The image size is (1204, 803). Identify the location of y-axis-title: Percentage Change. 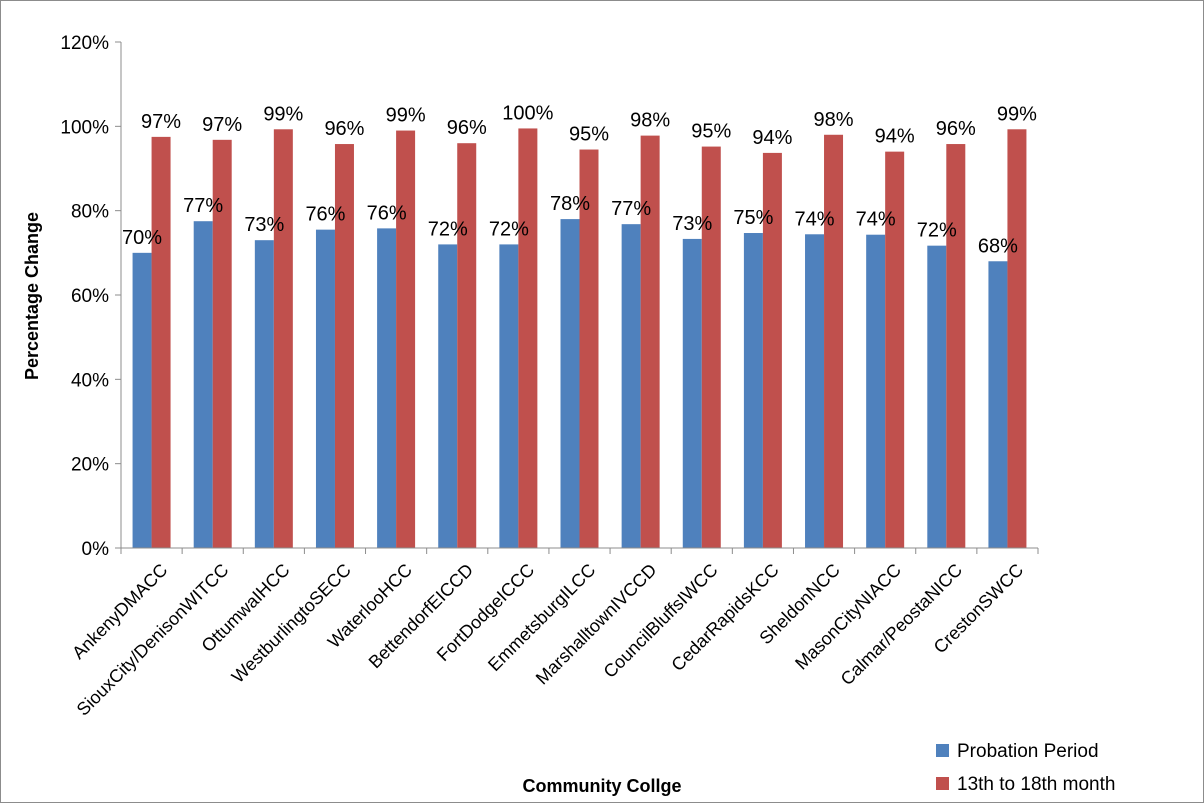
(32, 296).